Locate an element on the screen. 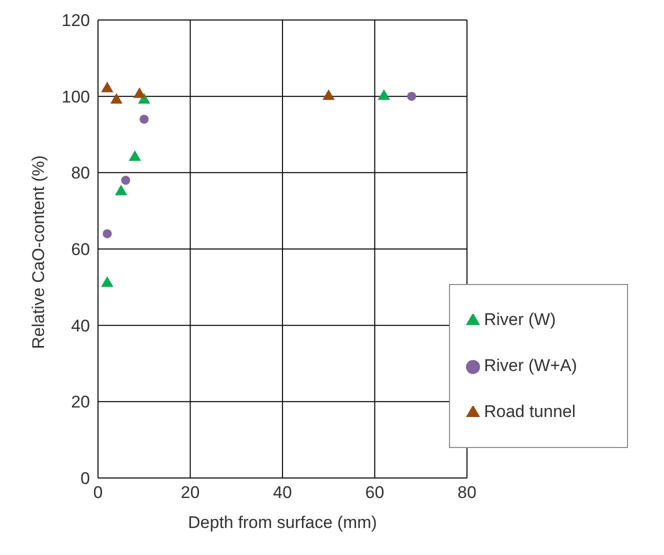 This screenshot has width=664, height=555. y-tick-label: 60 is located at coordinates (80, 250).